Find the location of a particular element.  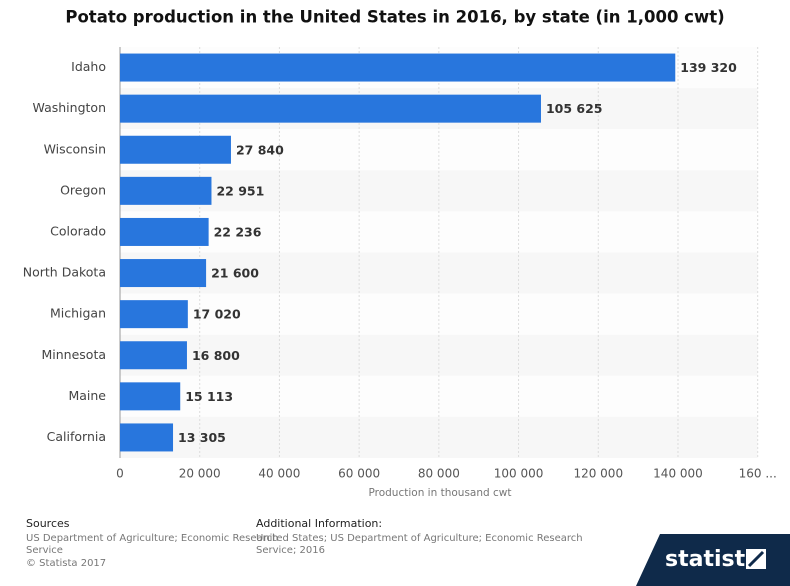

y-tick-label: Minnesota is located at coordinates (73, 354).